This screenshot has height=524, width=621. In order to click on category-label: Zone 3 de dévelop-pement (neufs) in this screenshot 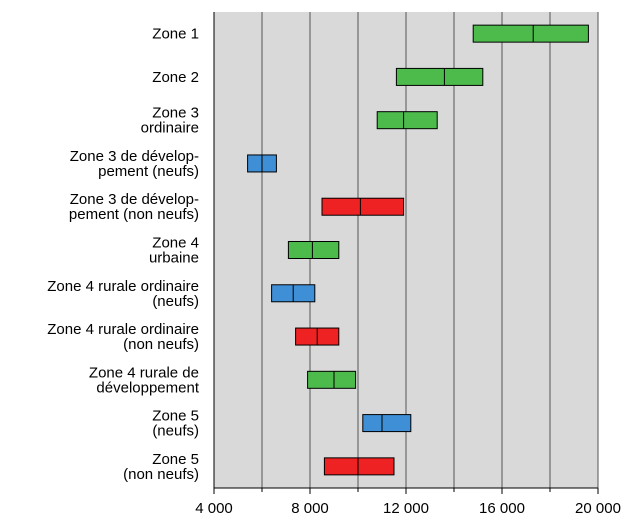, I will do `click(134, 164)`.